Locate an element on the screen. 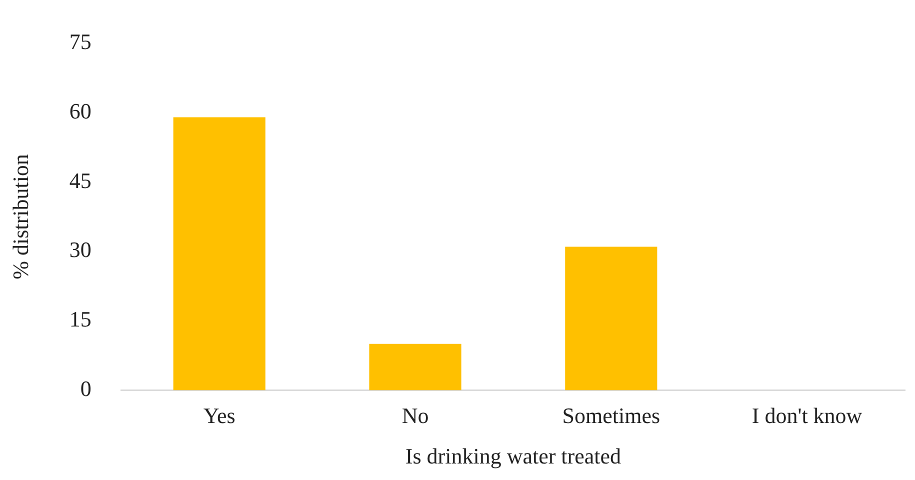 This screenshot has width=915, height=480. y-axis-title: % distribution is located at coordinates (20, 217).